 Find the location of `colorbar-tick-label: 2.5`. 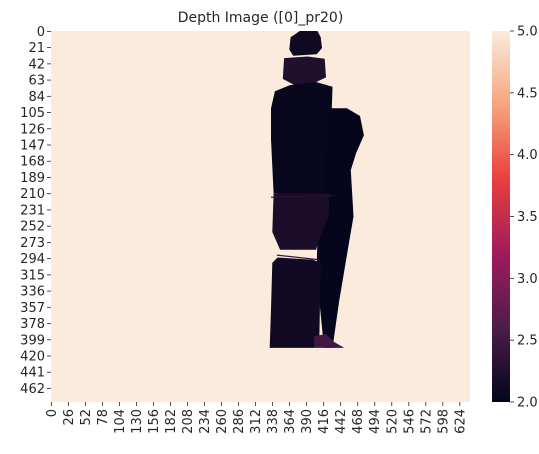

colorbar-tick-label: 2.5 is located at coordinates (527, 341).